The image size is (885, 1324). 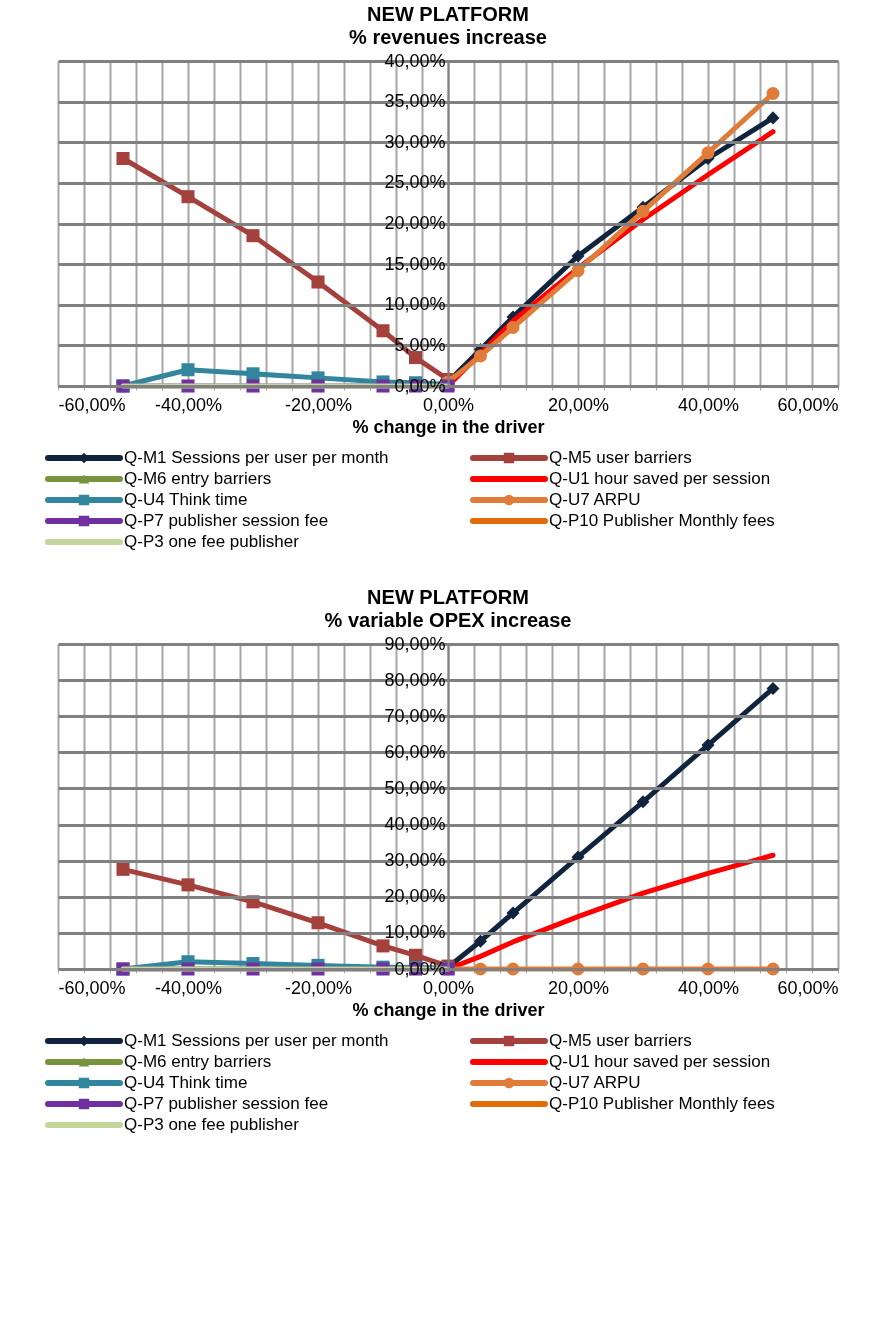 What do you see at coordinates (415, 787) in the screenshot?
I see `y-tick-label: 50,00%` at bounding box center [415, 787].